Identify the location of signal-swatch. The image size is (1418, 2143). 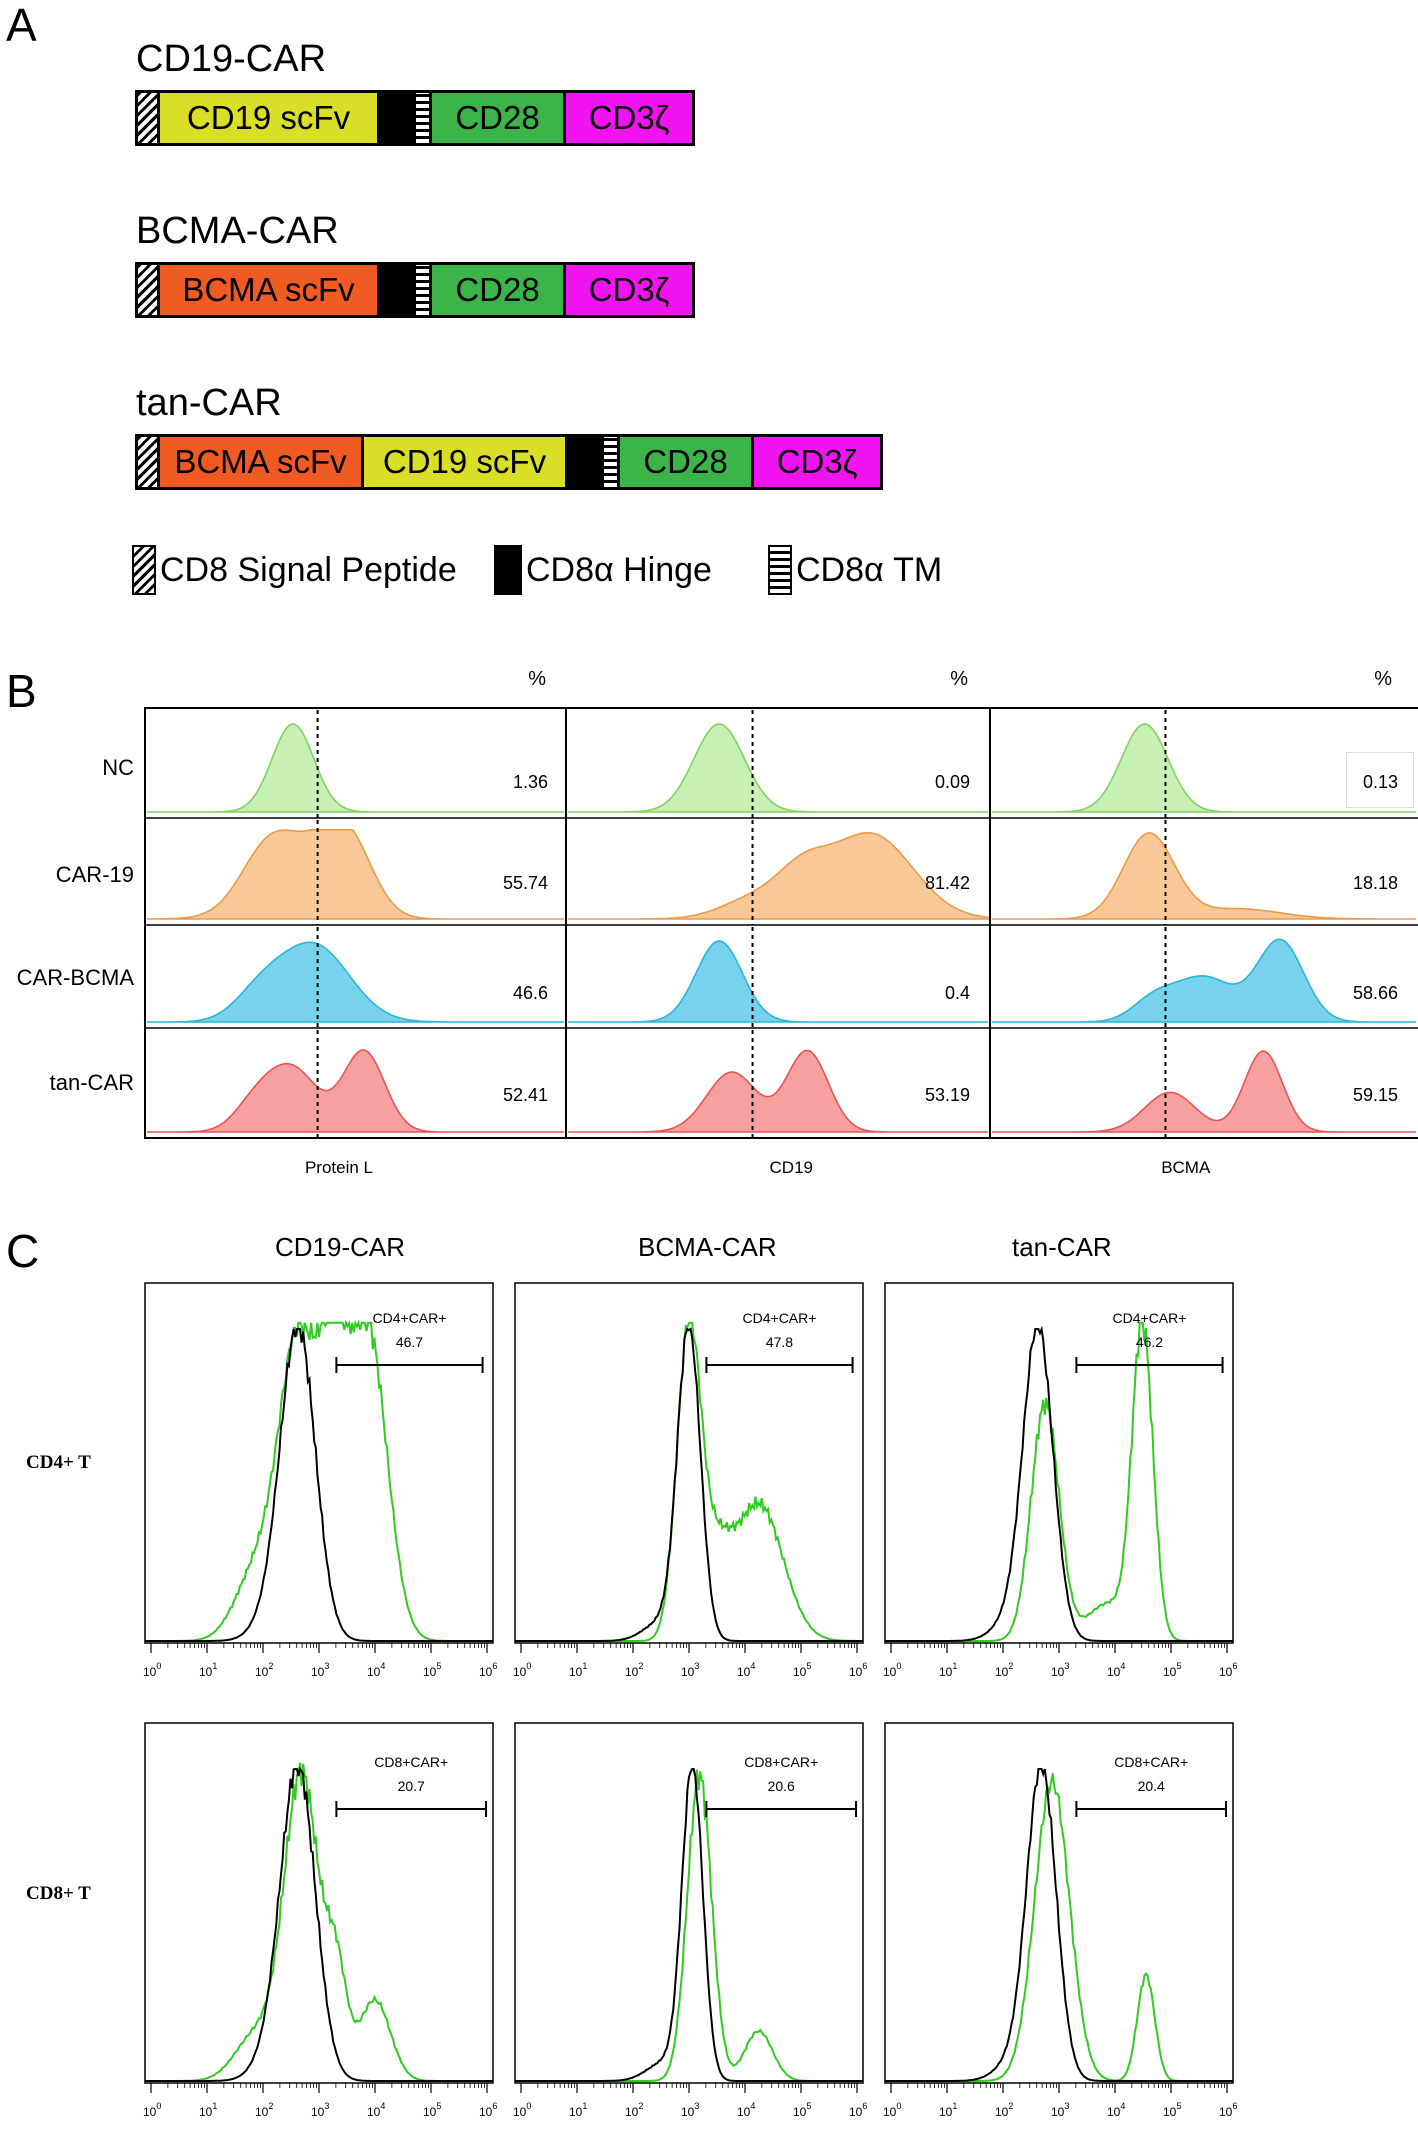
(144, 570).